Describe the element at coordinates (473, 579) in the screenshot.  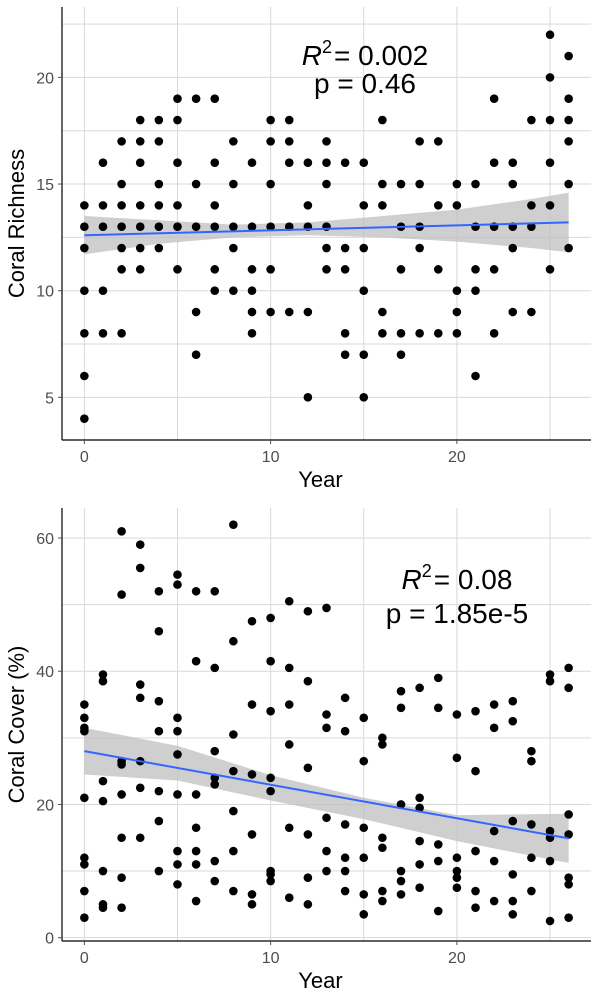
I see `cover-r2-value: = 0.08` at that location.